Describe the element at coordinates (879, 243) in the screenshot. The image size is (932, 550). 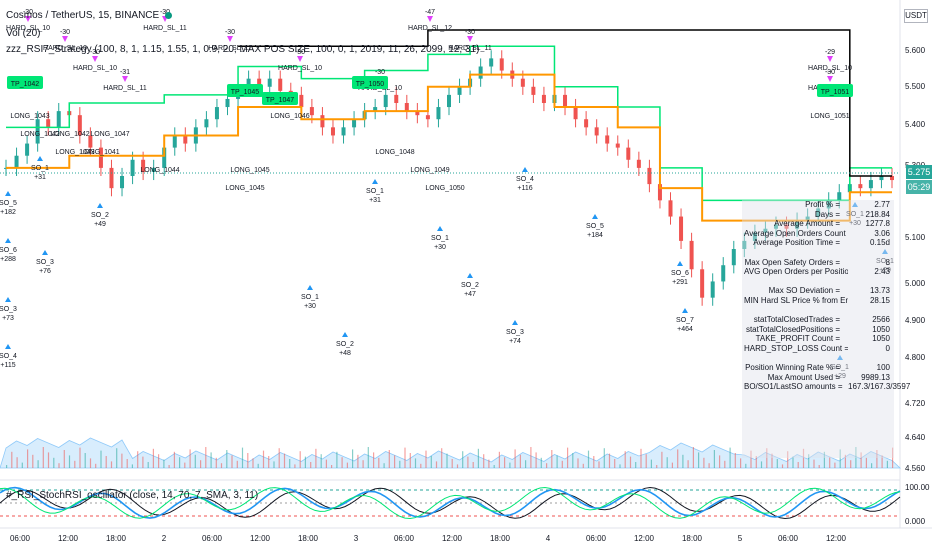
I see `stats-value: 0.15d` at that location.